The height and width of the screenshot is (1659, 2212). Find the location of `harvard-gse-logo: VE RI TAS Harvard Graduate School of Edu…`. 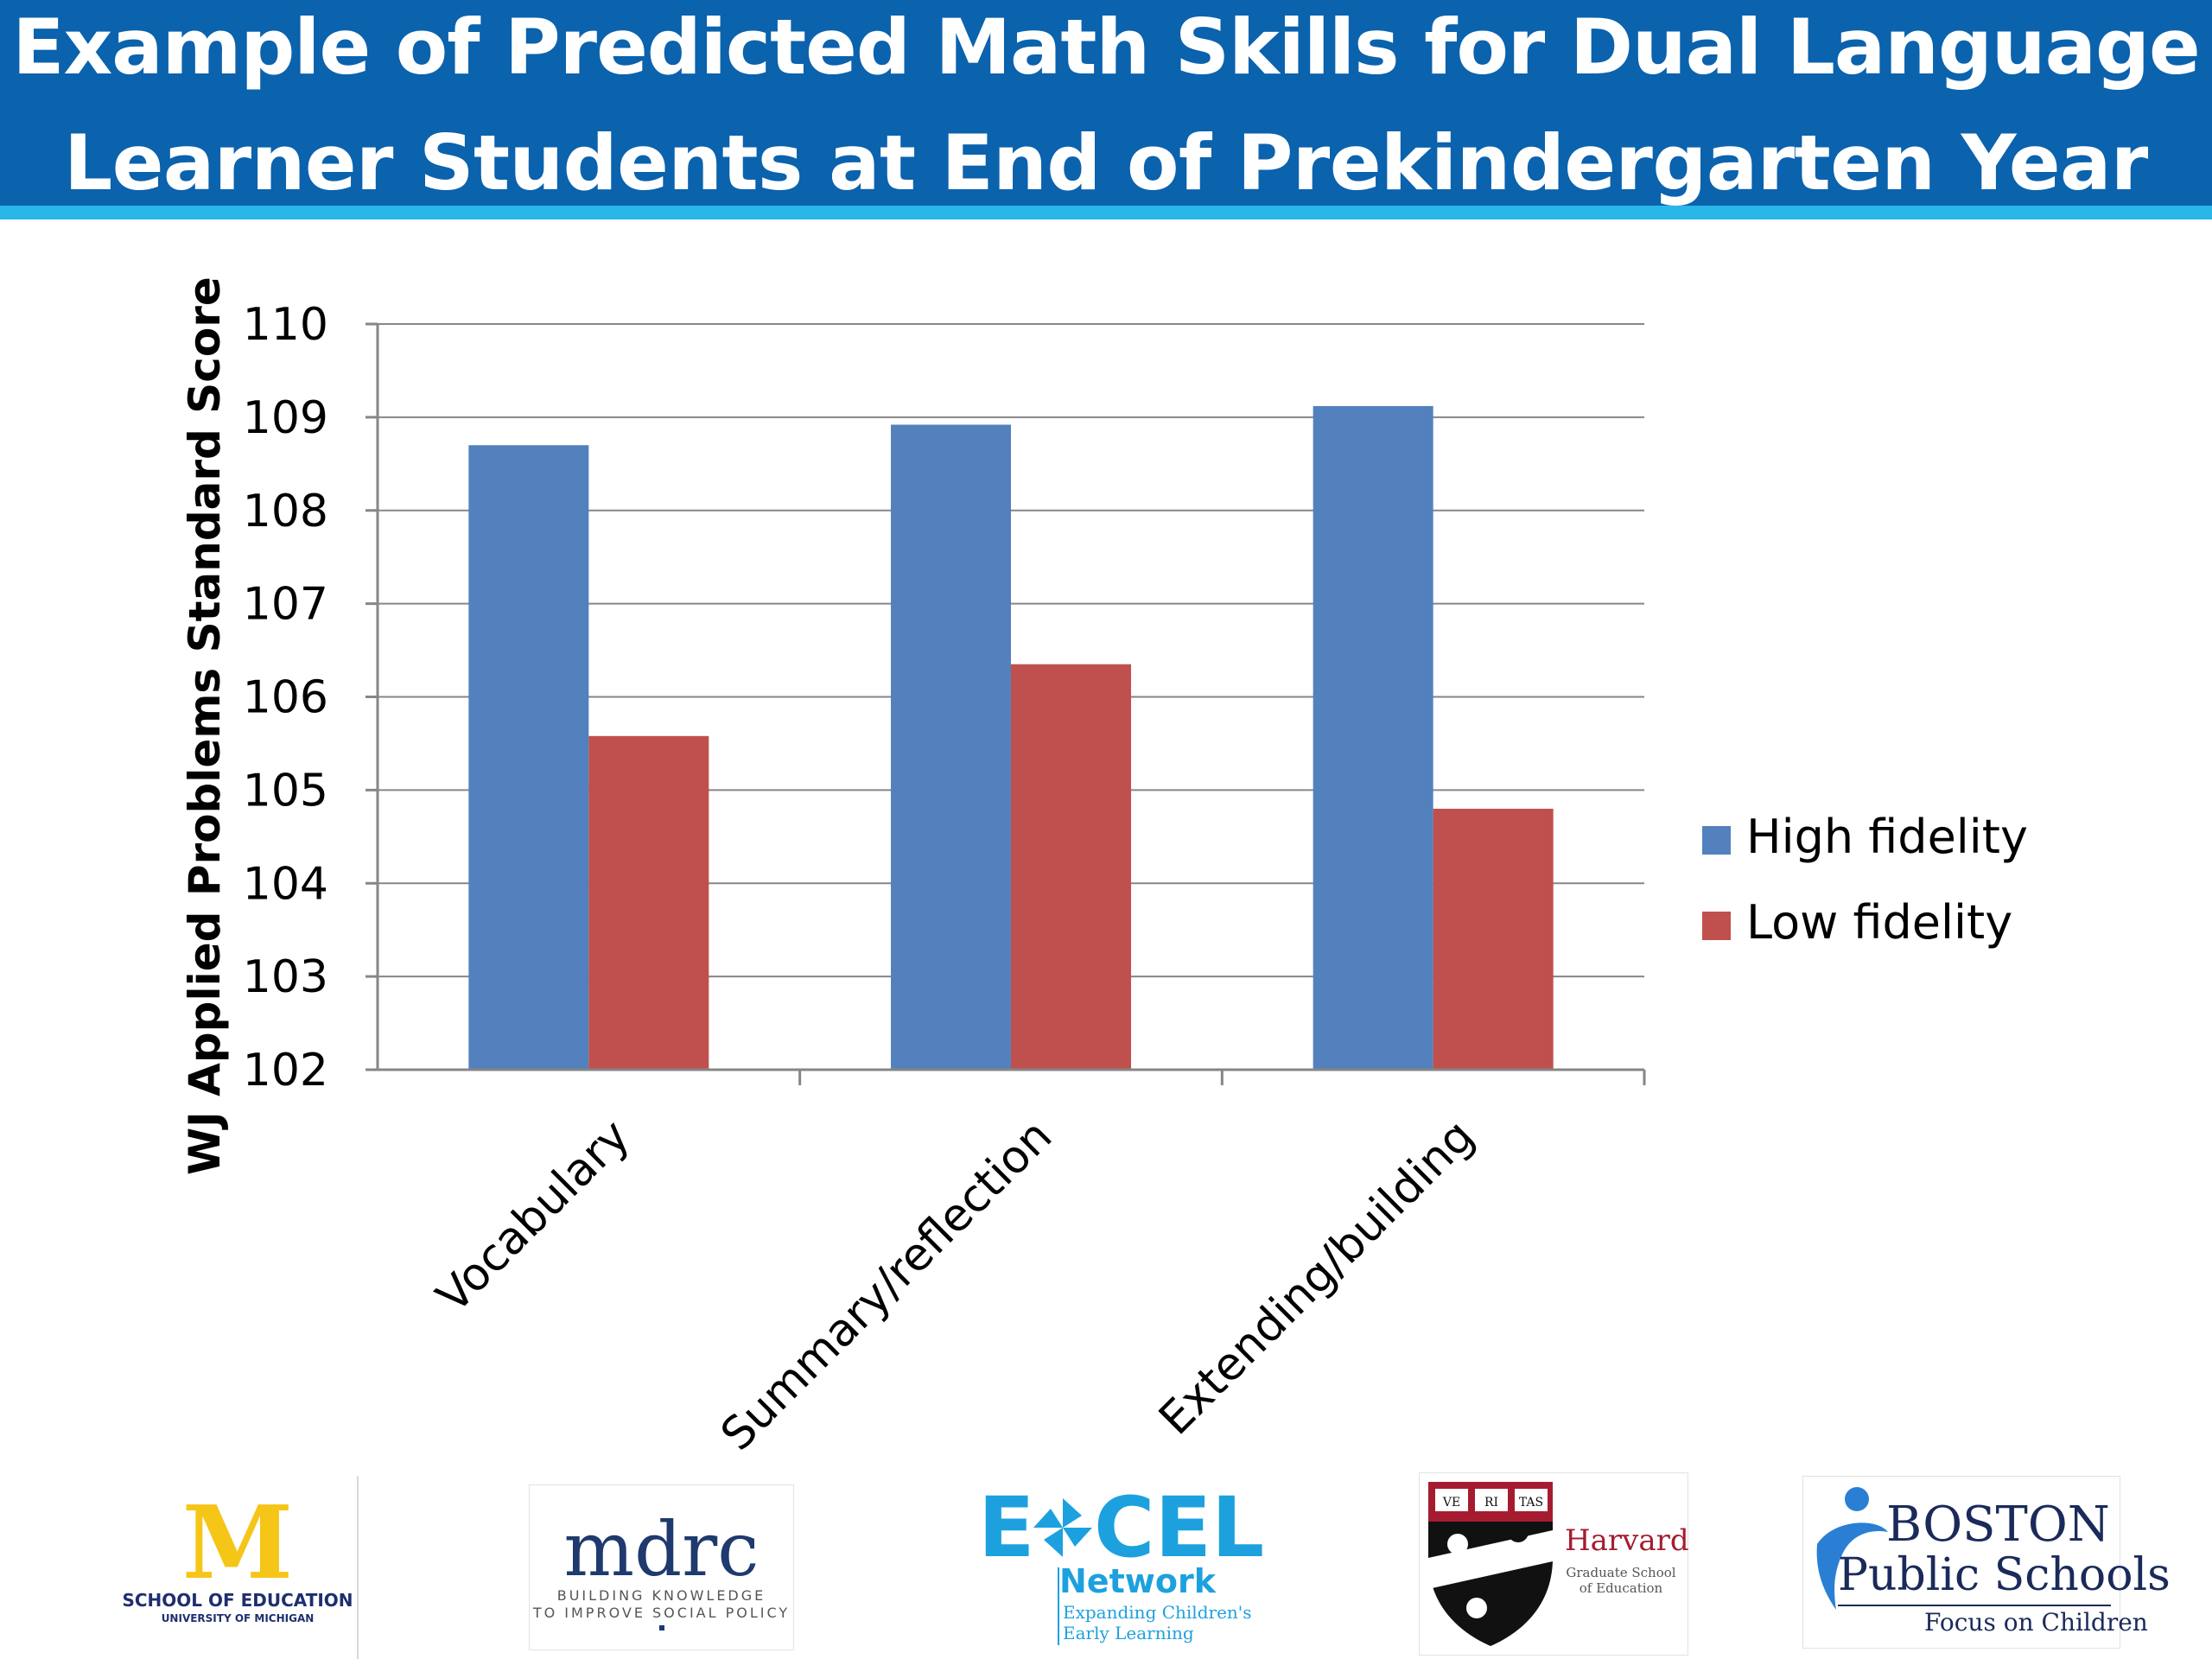

harvard-gse-logo: VE RI TAS Harvard Graduate School of Edu… is located at coordinates (1554, 1564).